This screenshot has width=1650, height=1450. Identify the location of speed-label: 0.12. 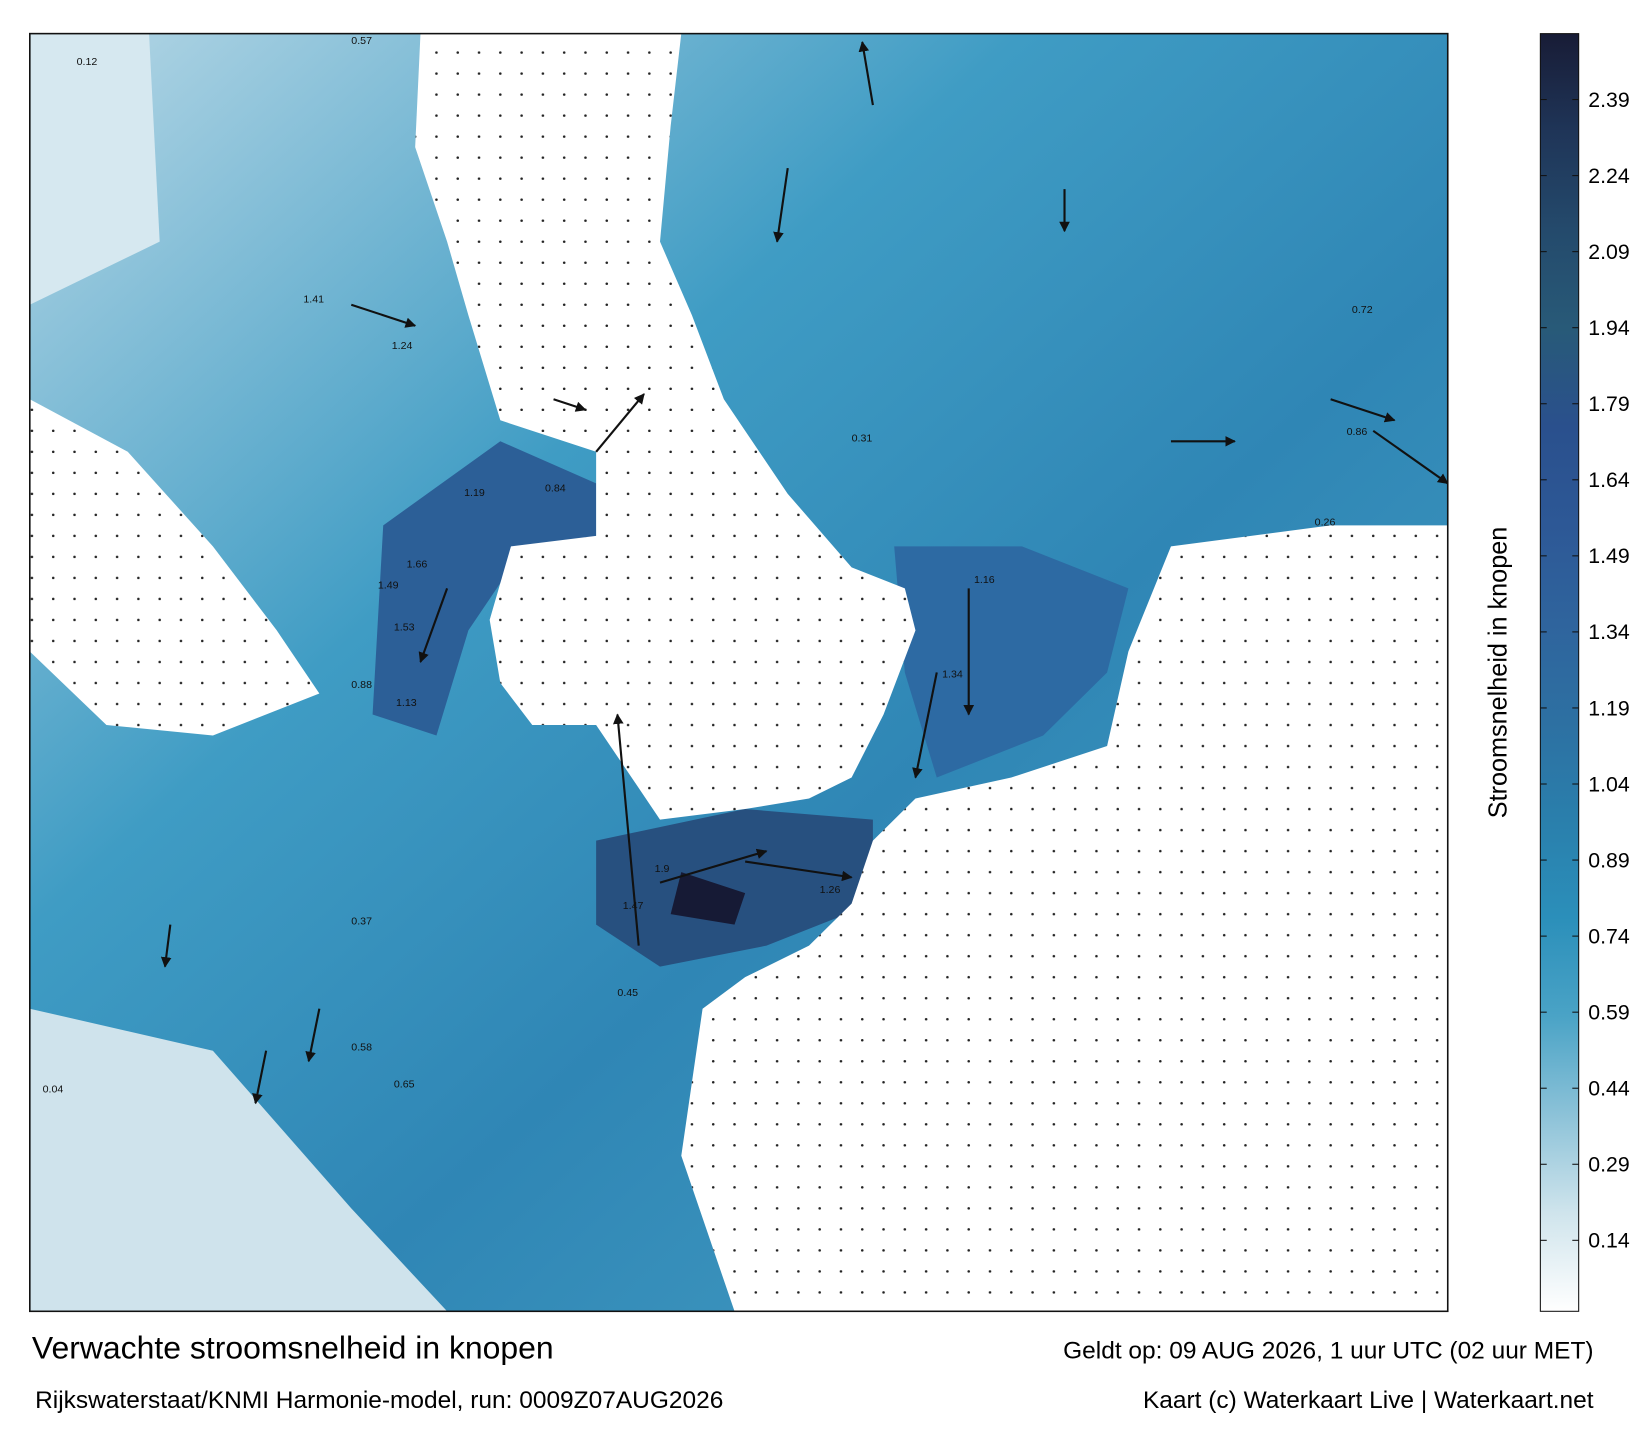
(87, 62).